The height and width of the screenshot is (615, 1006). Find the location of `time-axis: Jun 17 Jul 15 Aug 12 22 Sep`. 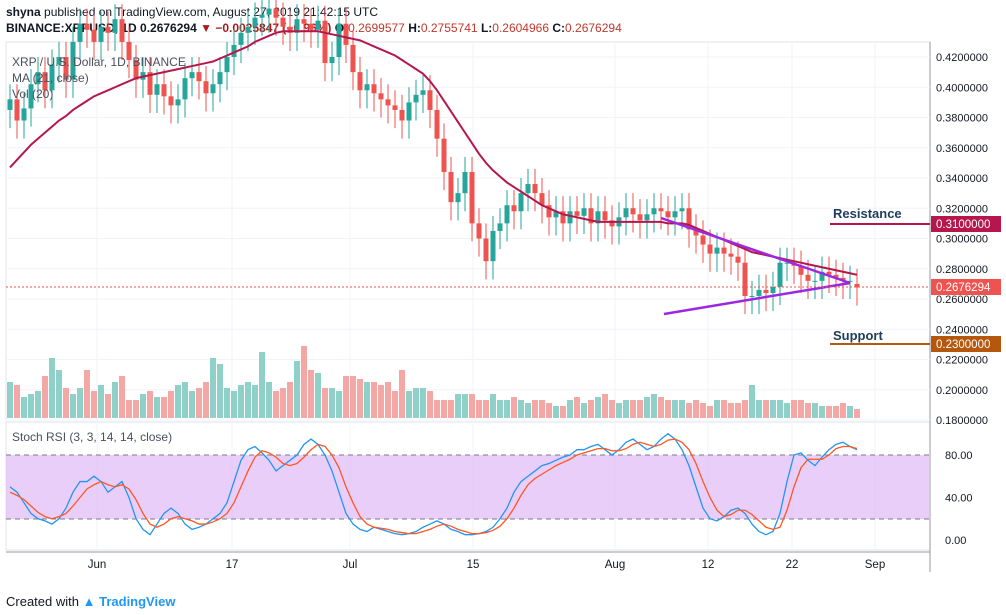

time-axis: Jun 17 Jul 15 Aug 12 22 Sep is located at coordinates (487, 565).